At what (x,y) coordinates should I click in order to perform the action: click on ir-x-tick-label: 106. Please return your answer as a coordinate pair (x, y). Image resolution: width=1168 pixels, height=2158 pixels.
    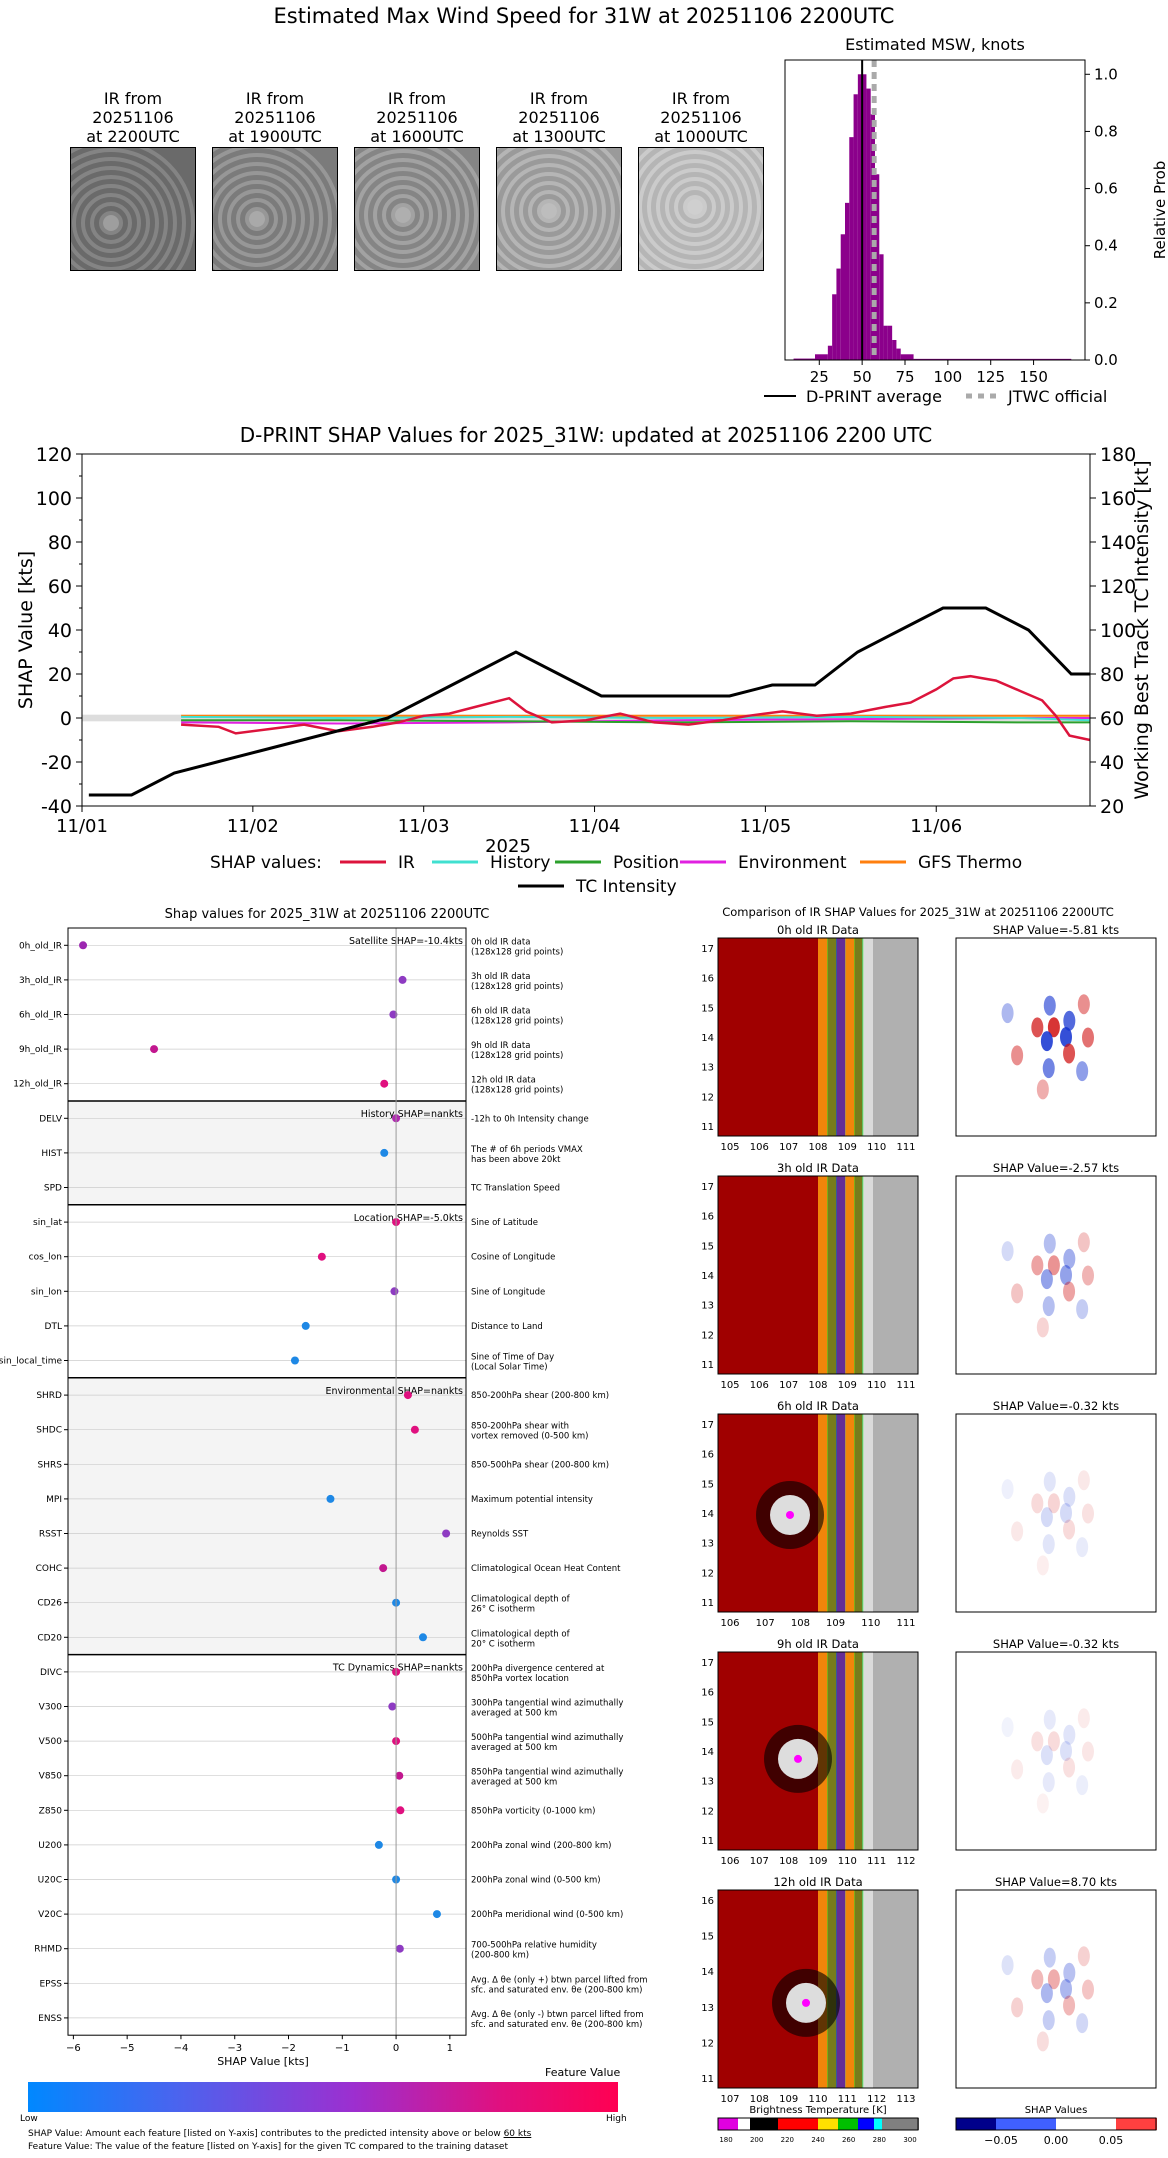
    Looking at the image, I should click on (729, 1623).